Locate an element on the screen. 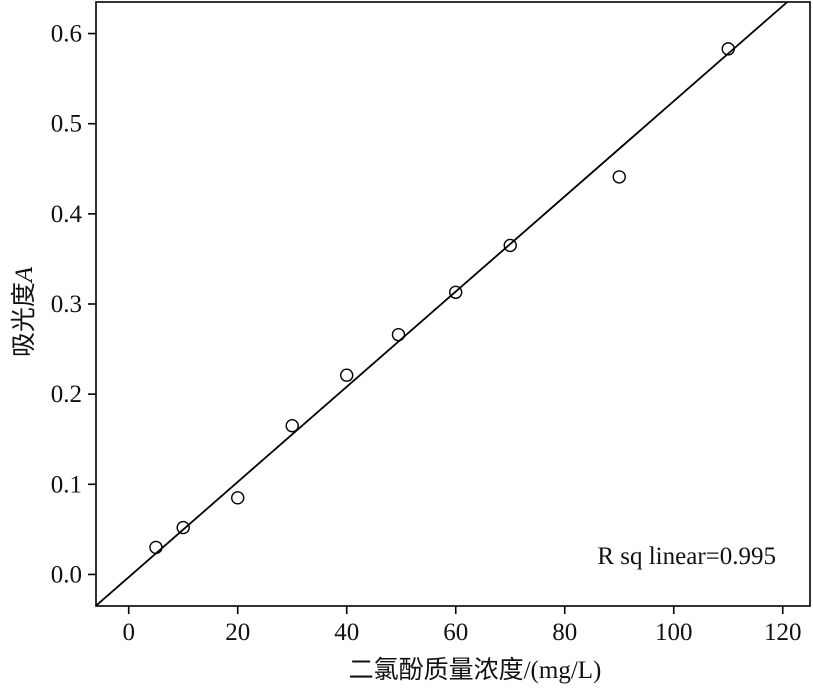 The image size is (813, 691). y-tick-label: 0.3 is located at coordinates (66, 304).